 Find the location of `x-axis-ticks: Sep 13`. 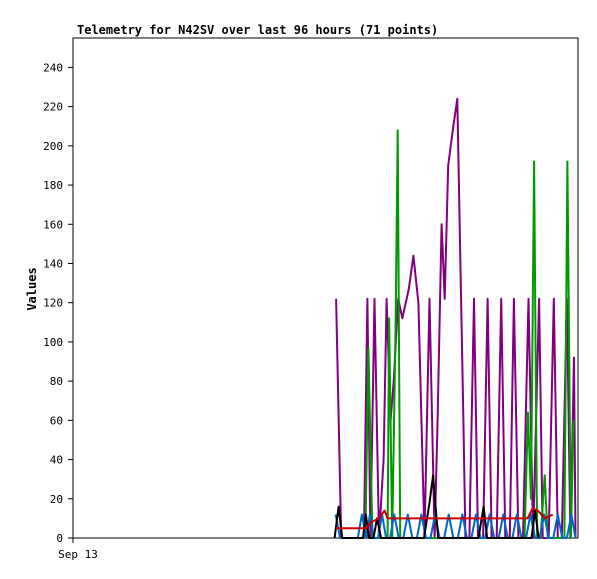

x-axis-ticks: Sep 13 is located at coordinates (78, 549).